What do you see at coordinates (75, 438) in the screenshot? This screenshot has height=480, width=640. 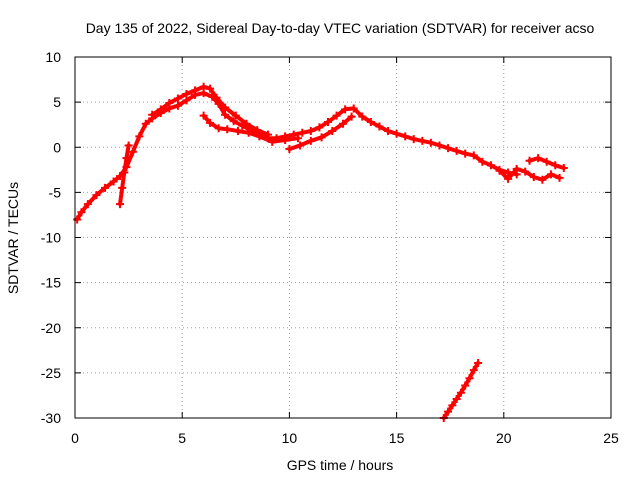 I see `x-tick-label: 0` at bounding box center [75, 438].